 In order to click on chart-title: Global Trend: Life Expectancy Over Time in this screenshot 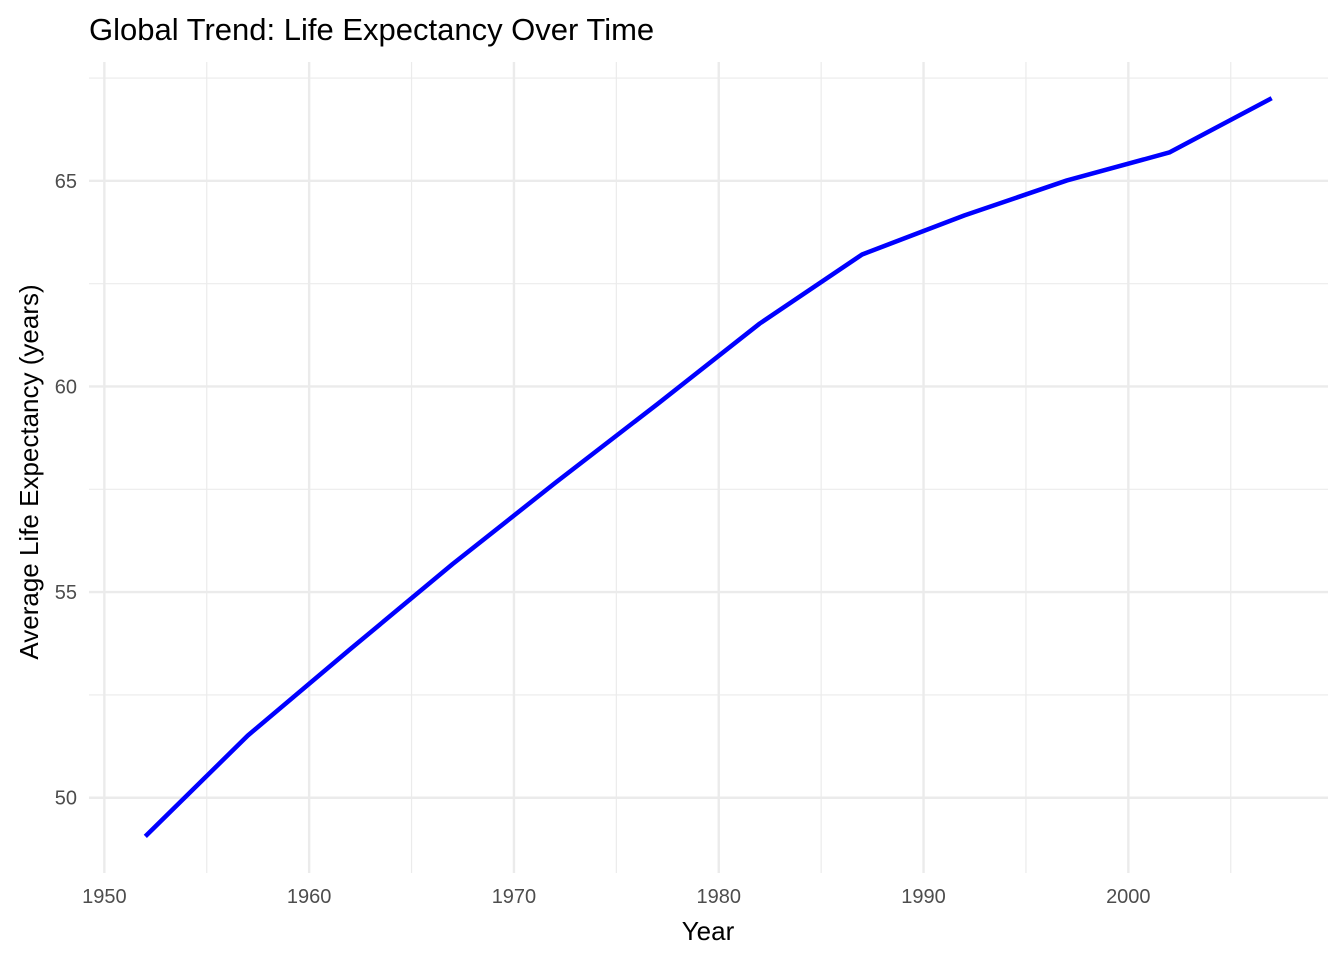, I will do `click(371, 29)`.